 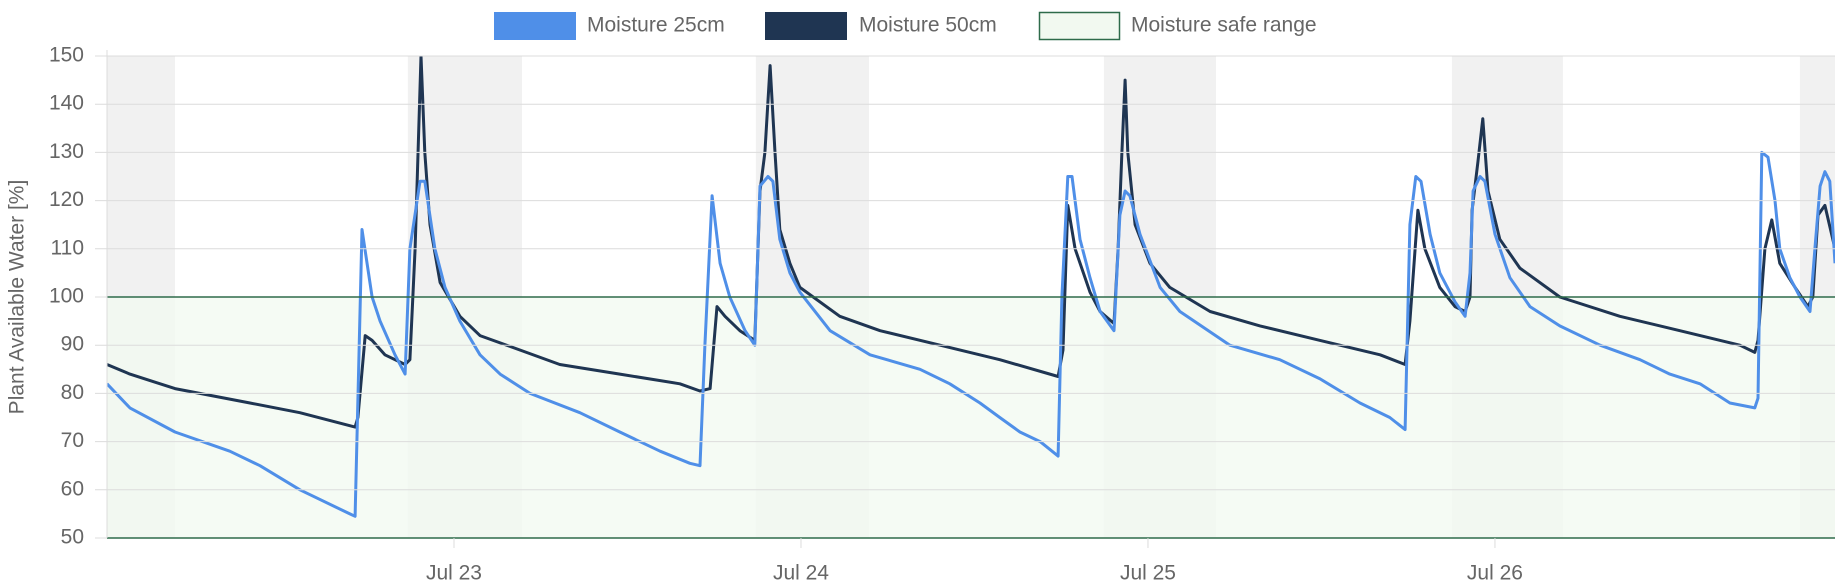 What do you see at coordinates (928, 25) in the screenshot?
I see `legend-label: Moisture 50cm` at bounding box center [928, 25].